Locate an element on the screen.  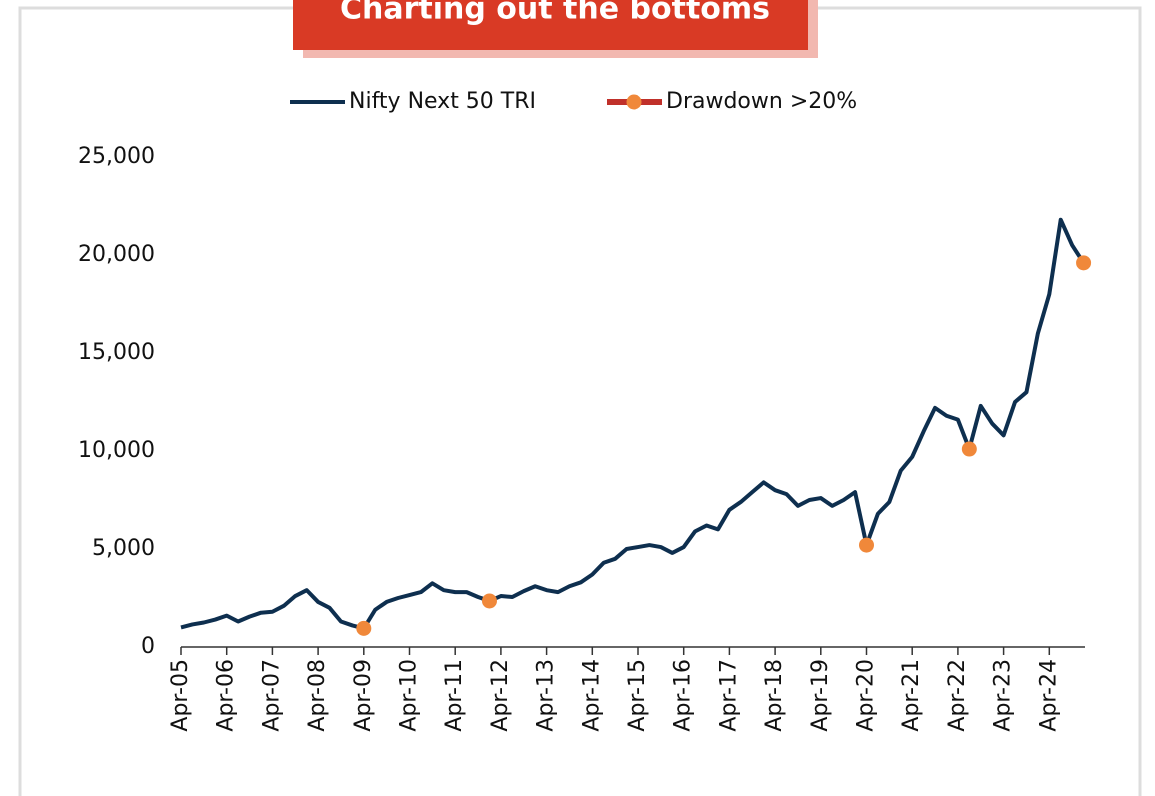
y-tick-label: 0 is located at coordinates (148, 646).